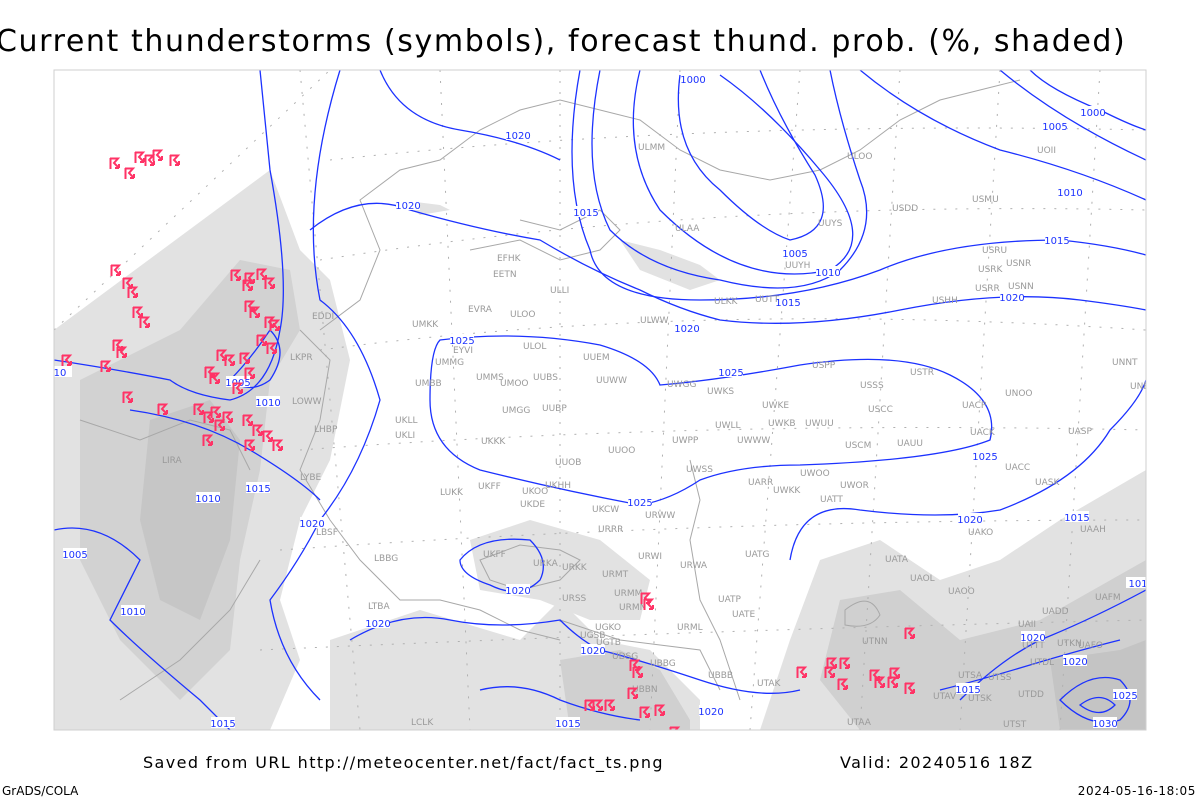 This screenshot has width=1200, height=800. Describe the element at coordinates (980, 699) in the screenshot. I see `station-label: UTSK` at that location.